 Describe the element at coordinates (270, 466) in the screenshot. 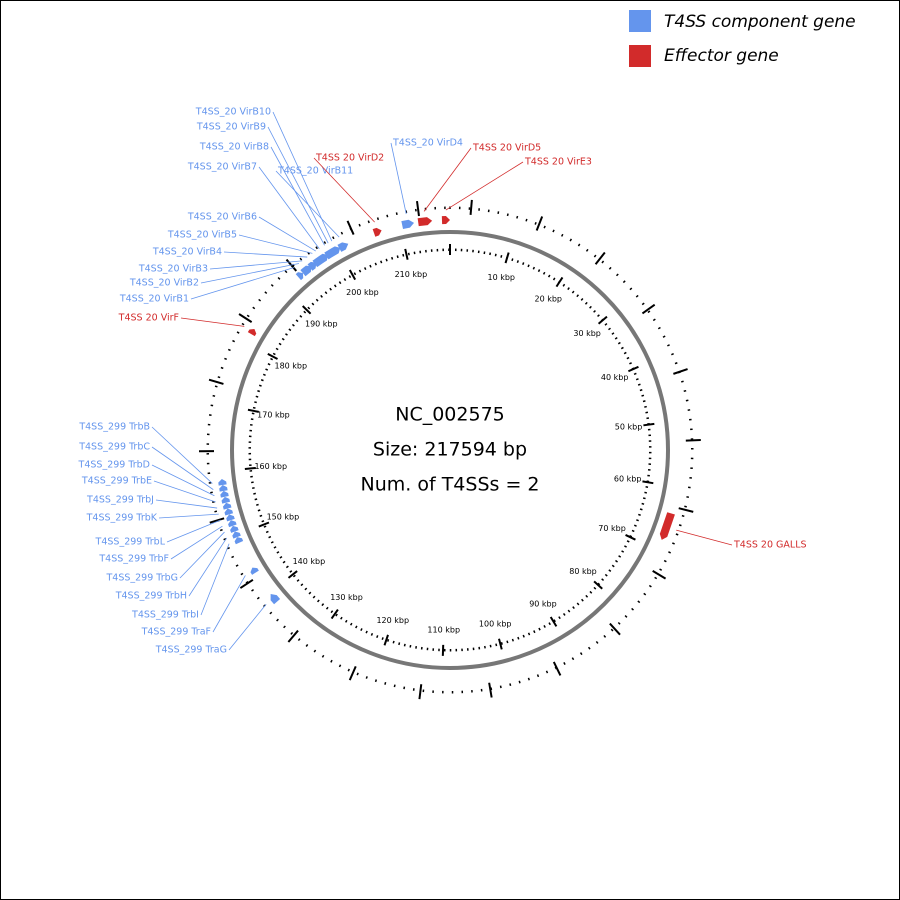

I see `scale-label: 160 kbp` at that location.